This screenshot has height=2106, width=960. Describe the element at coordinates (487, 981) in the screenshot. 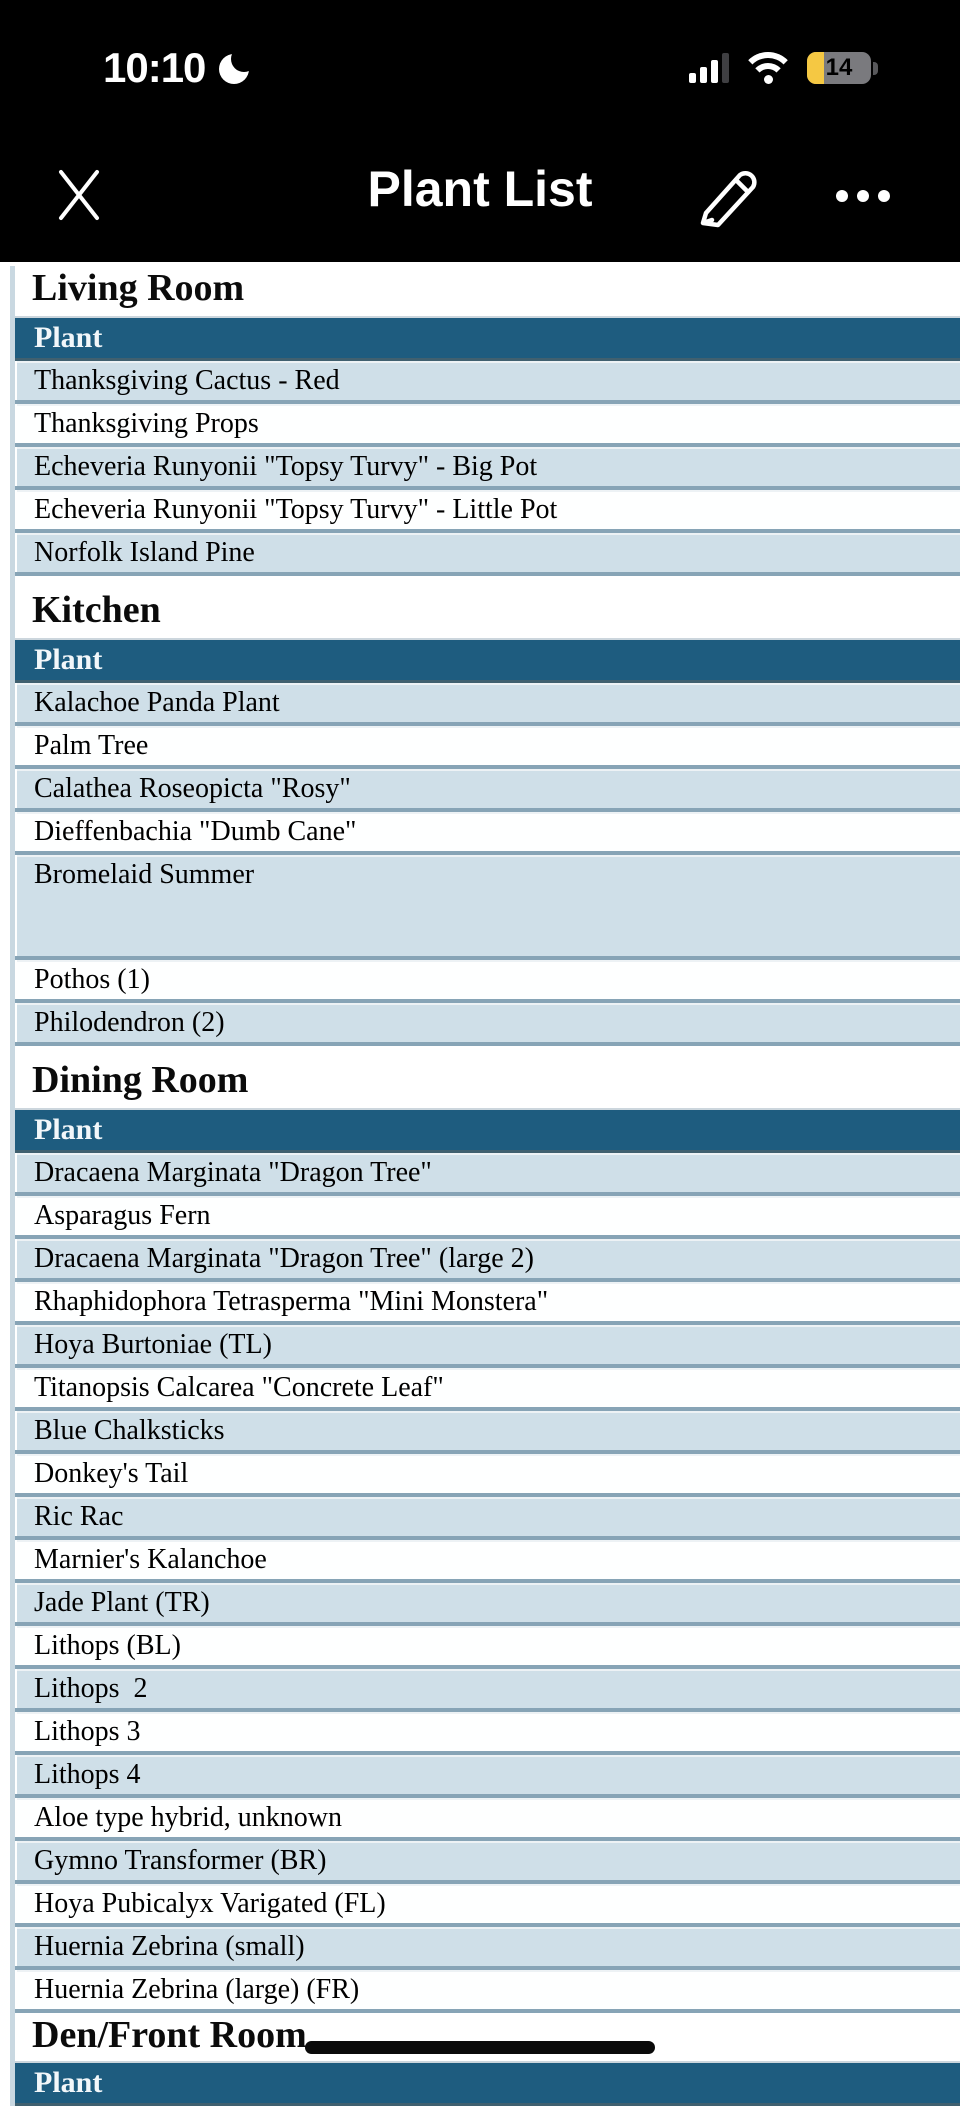

I see `plant-row: Pothos (1)` at that location.